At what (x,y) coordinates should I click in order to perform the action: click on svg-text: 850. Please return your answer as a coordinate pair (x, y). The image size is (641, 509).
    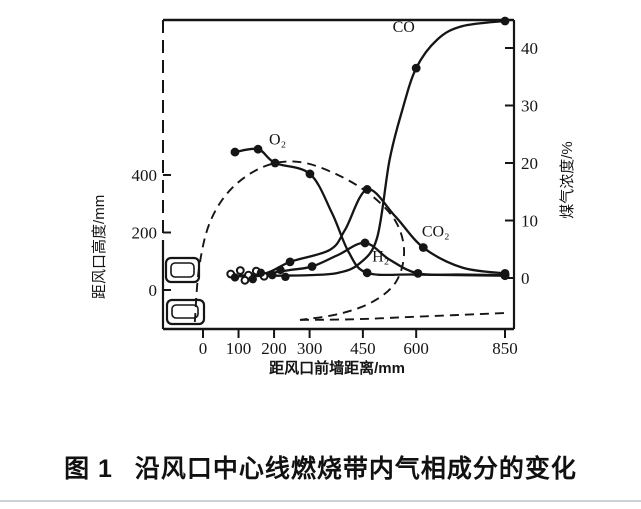
    Looking at the image, I should click on (505, 348).